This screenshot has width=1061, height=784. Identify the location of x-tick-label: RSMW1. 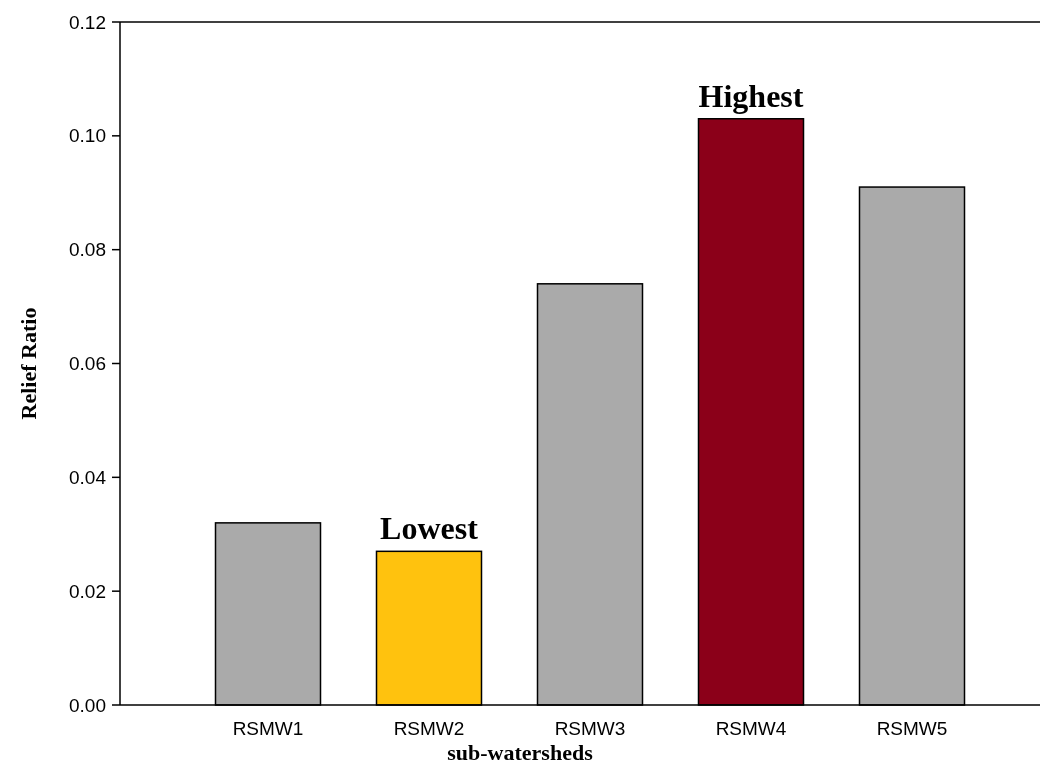
(268, 728).